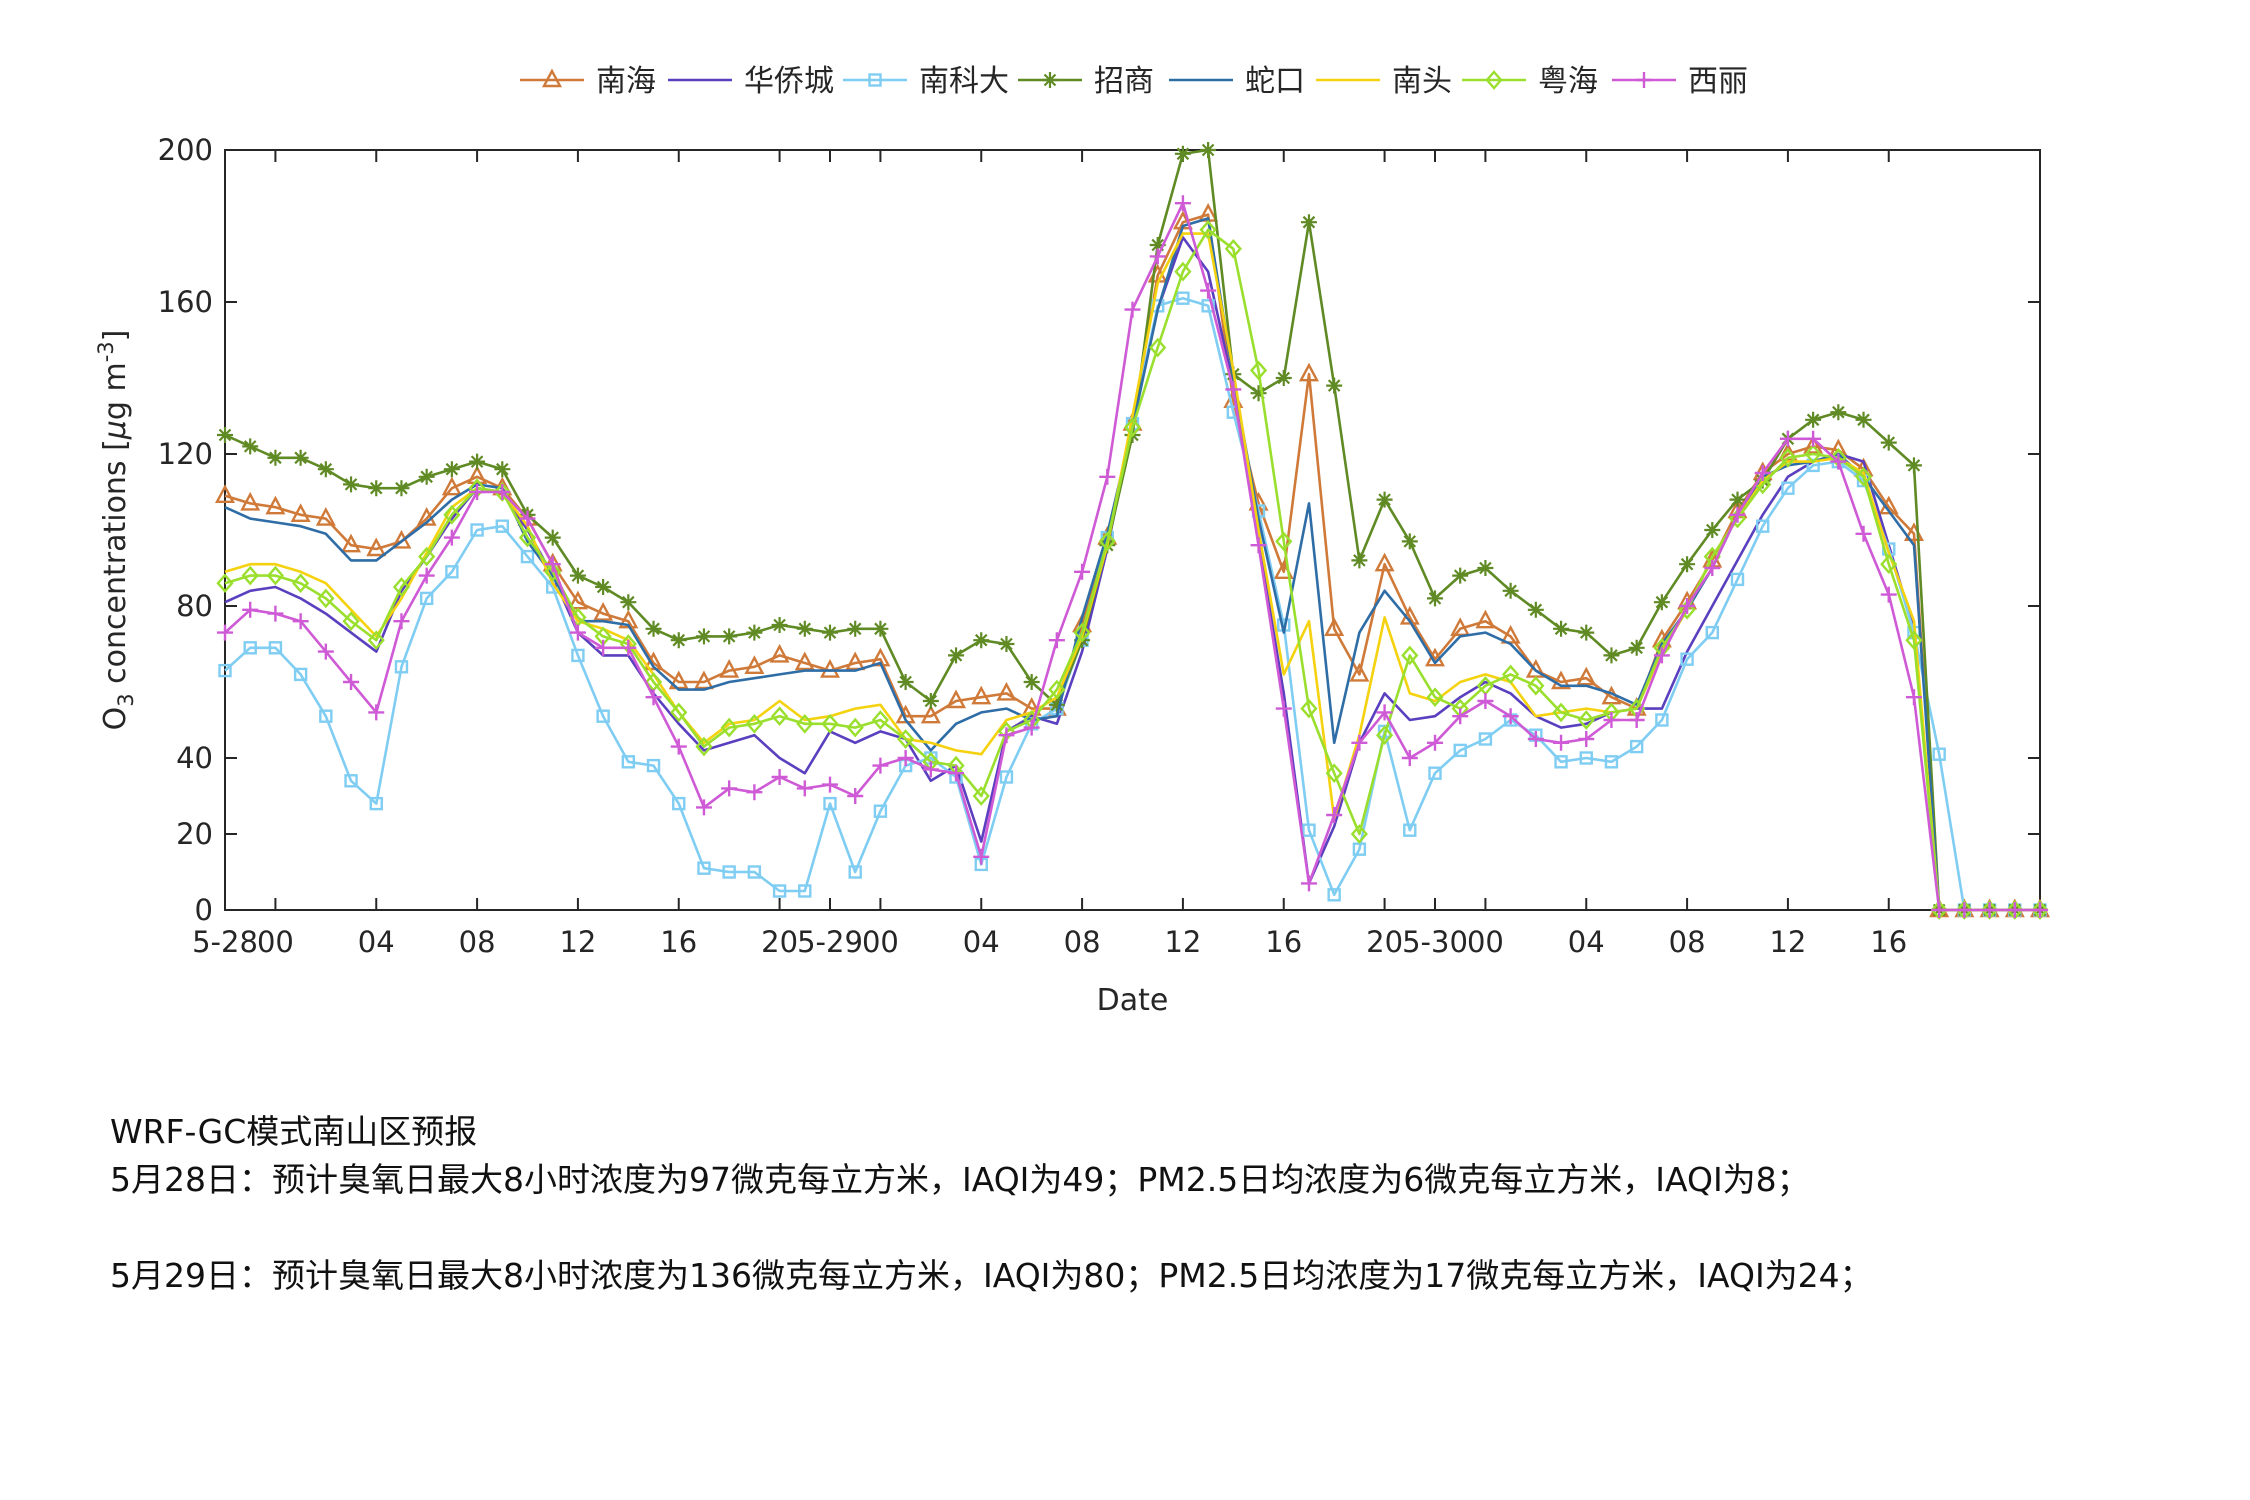 This screenshot has width=2250, height=1500. I want to click on legend-item: 西丽, so click(1680, 81).